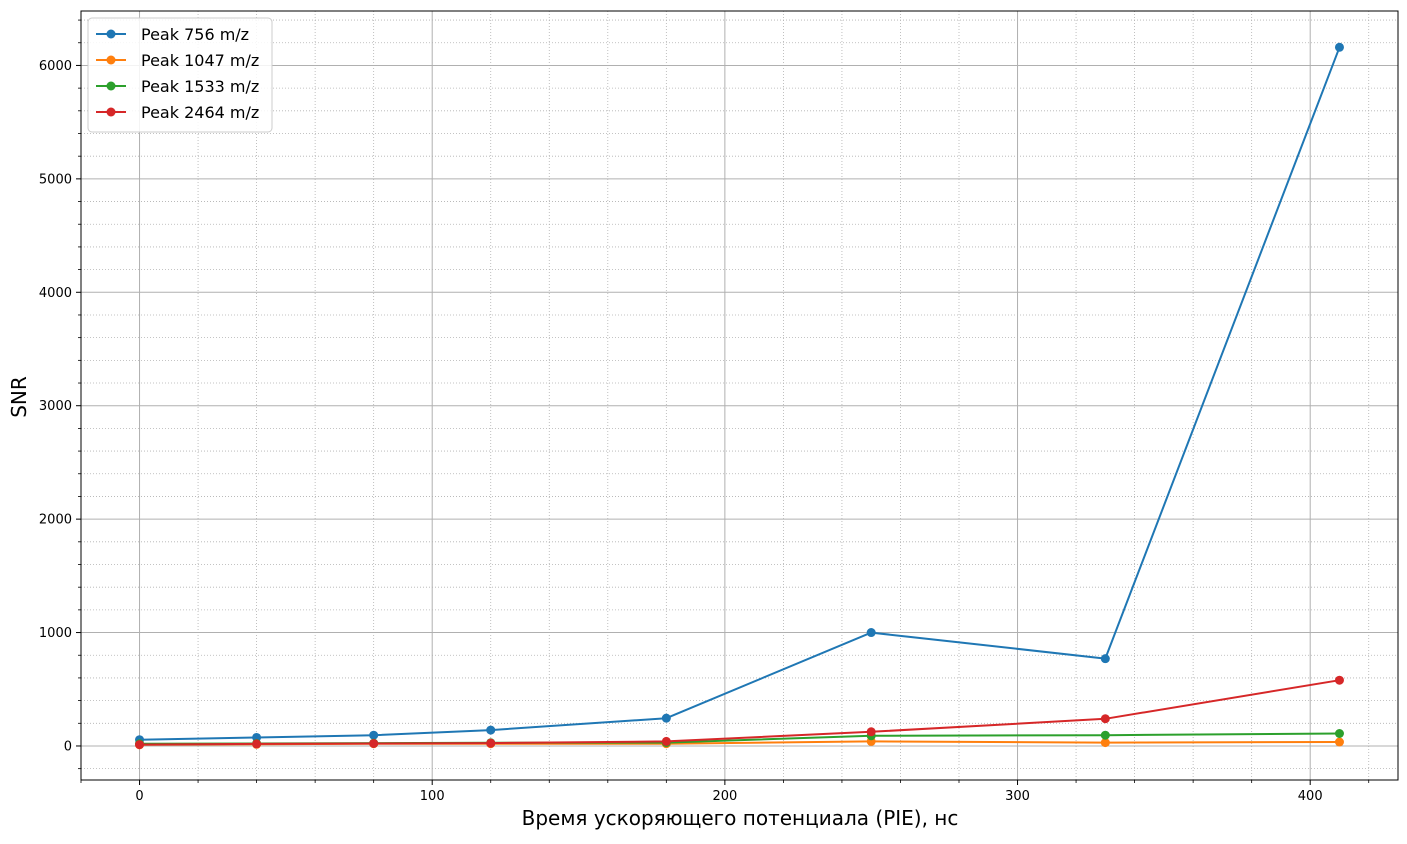  Describe the element at coordinates (55, 293) in the screenshot. I see `y-tick-label: 4000` at that location.